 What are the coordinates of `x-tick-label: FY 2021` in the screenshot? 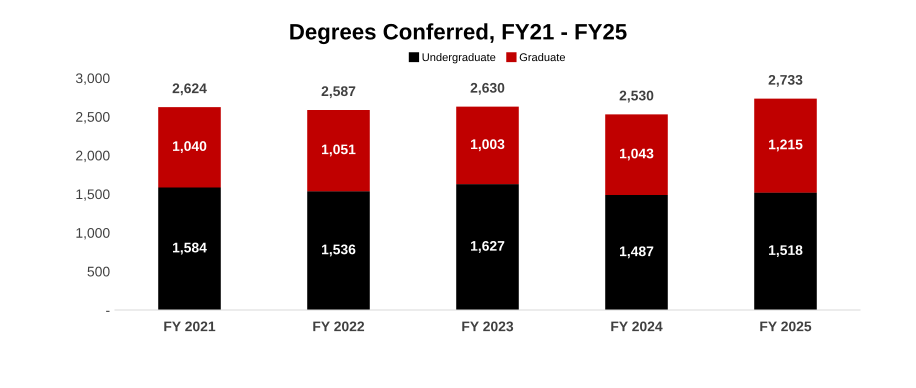 It's located at (190, 326).